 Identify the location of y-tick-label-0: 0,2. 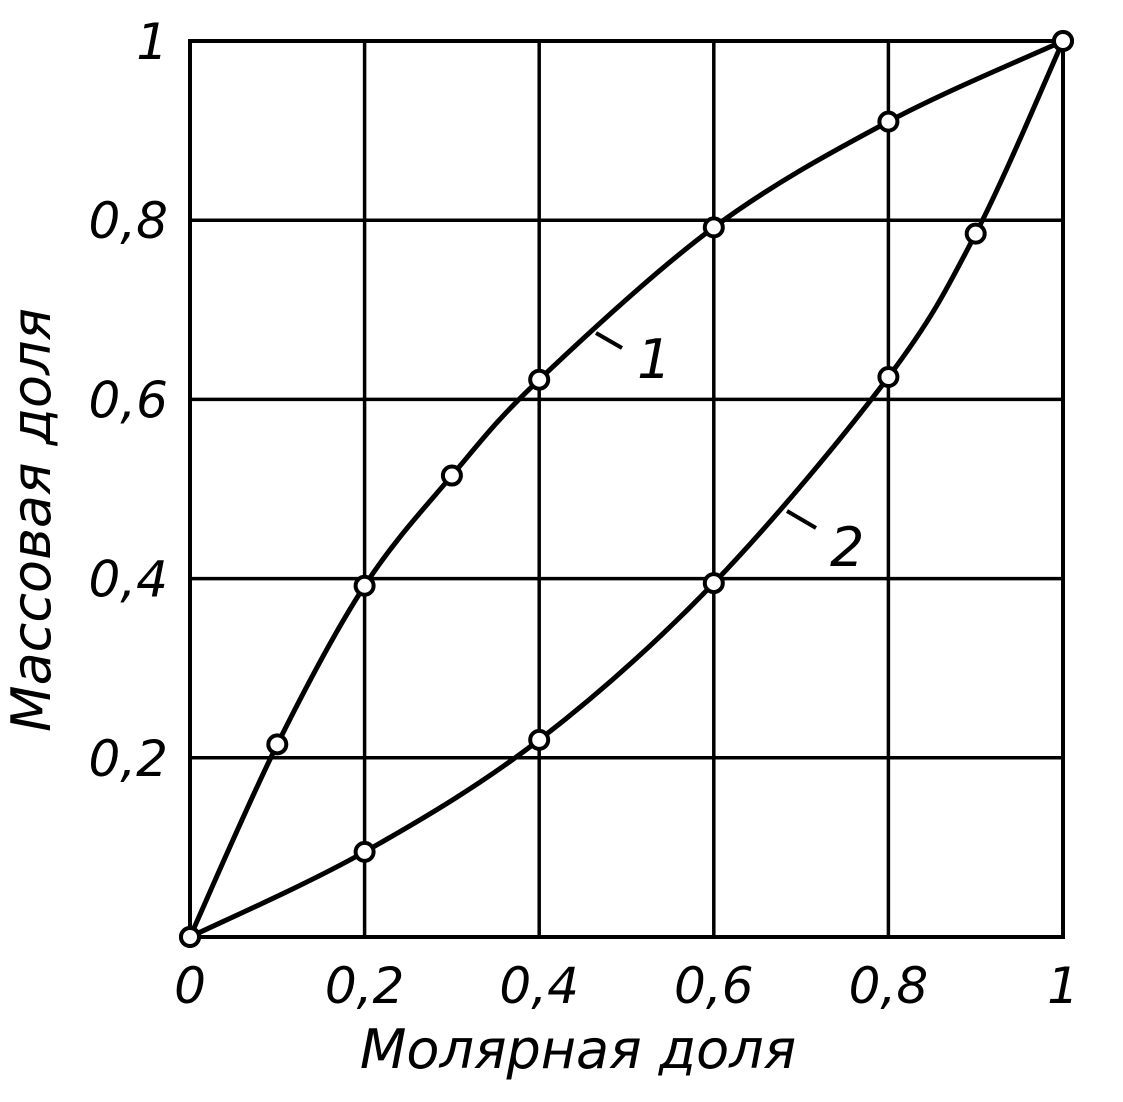
(128, 759).